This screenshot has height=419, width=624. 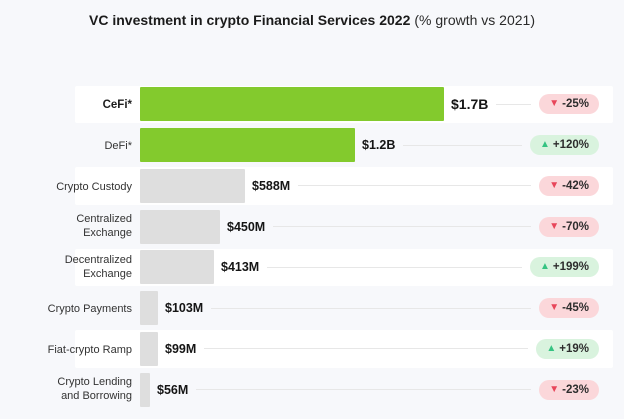 What do you see at coordinates (94, 389) in the screenshot?
I see `category-label: Crypto Lending and Borrowing` at bounding box center [94, 389].